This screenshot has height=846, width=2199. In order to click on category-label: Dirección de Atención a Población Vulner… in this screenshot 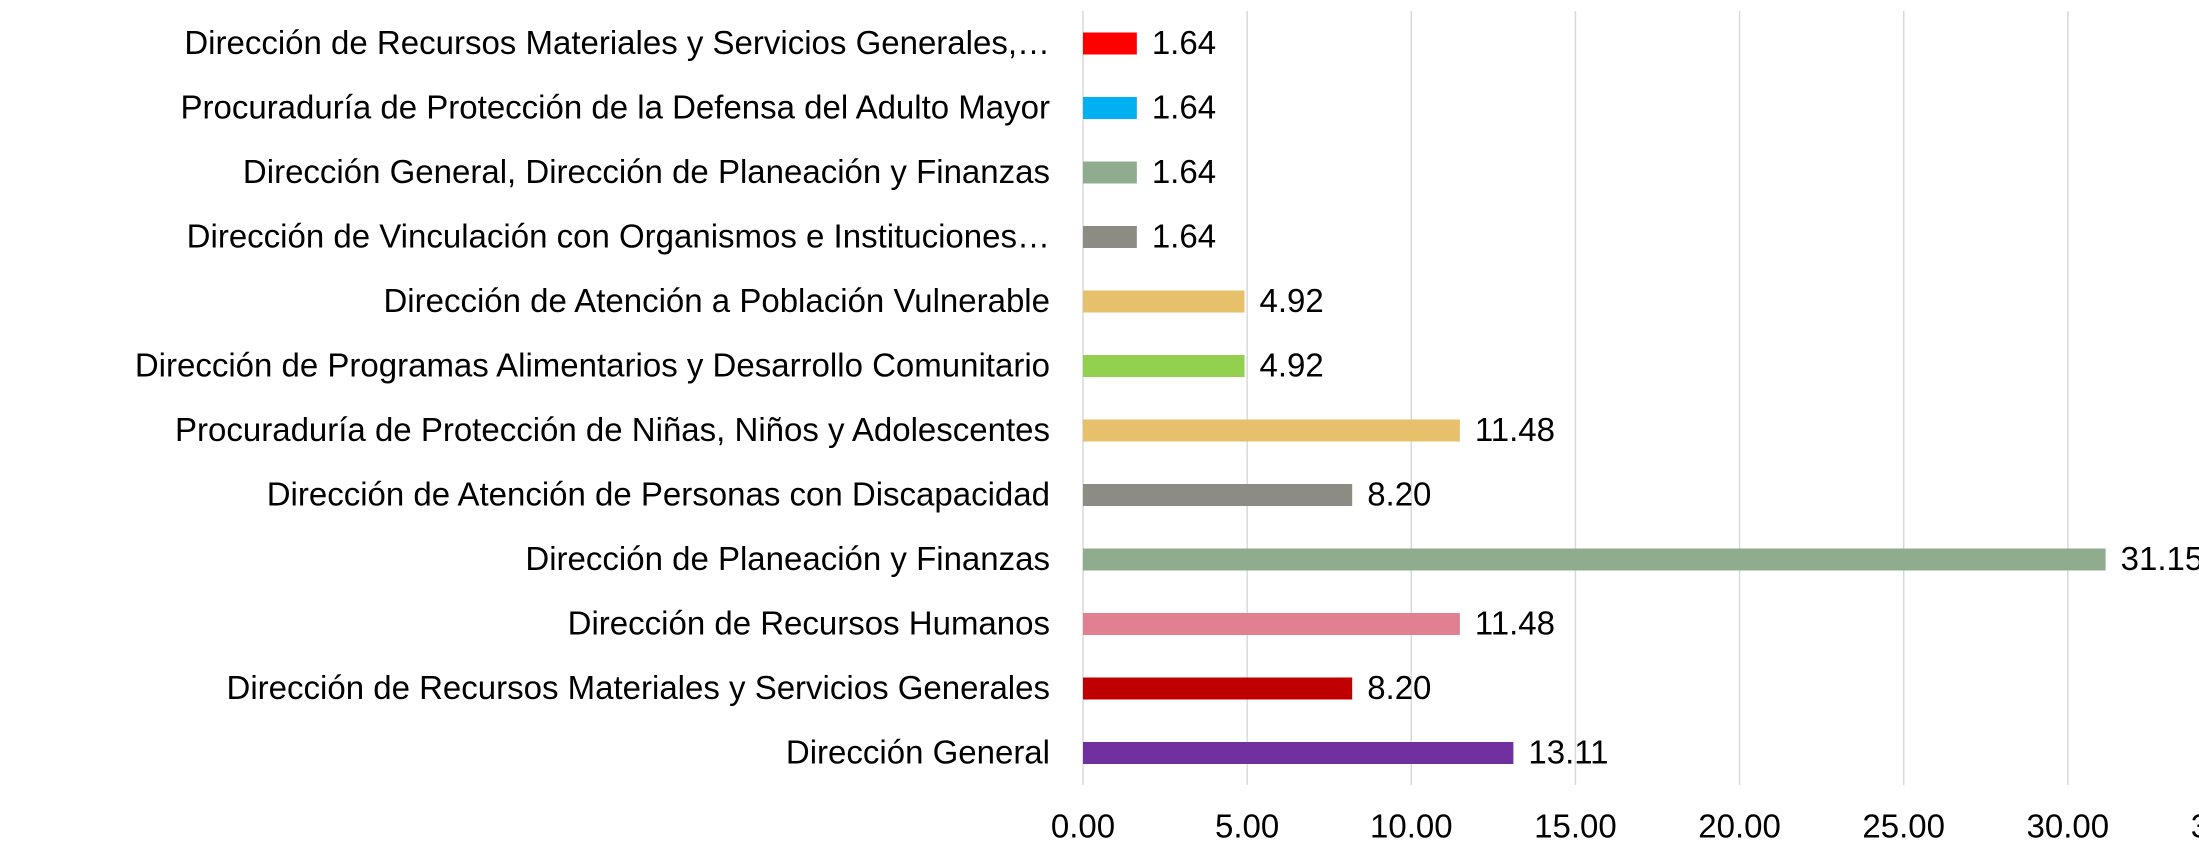, I will do `click(716, 300)`.